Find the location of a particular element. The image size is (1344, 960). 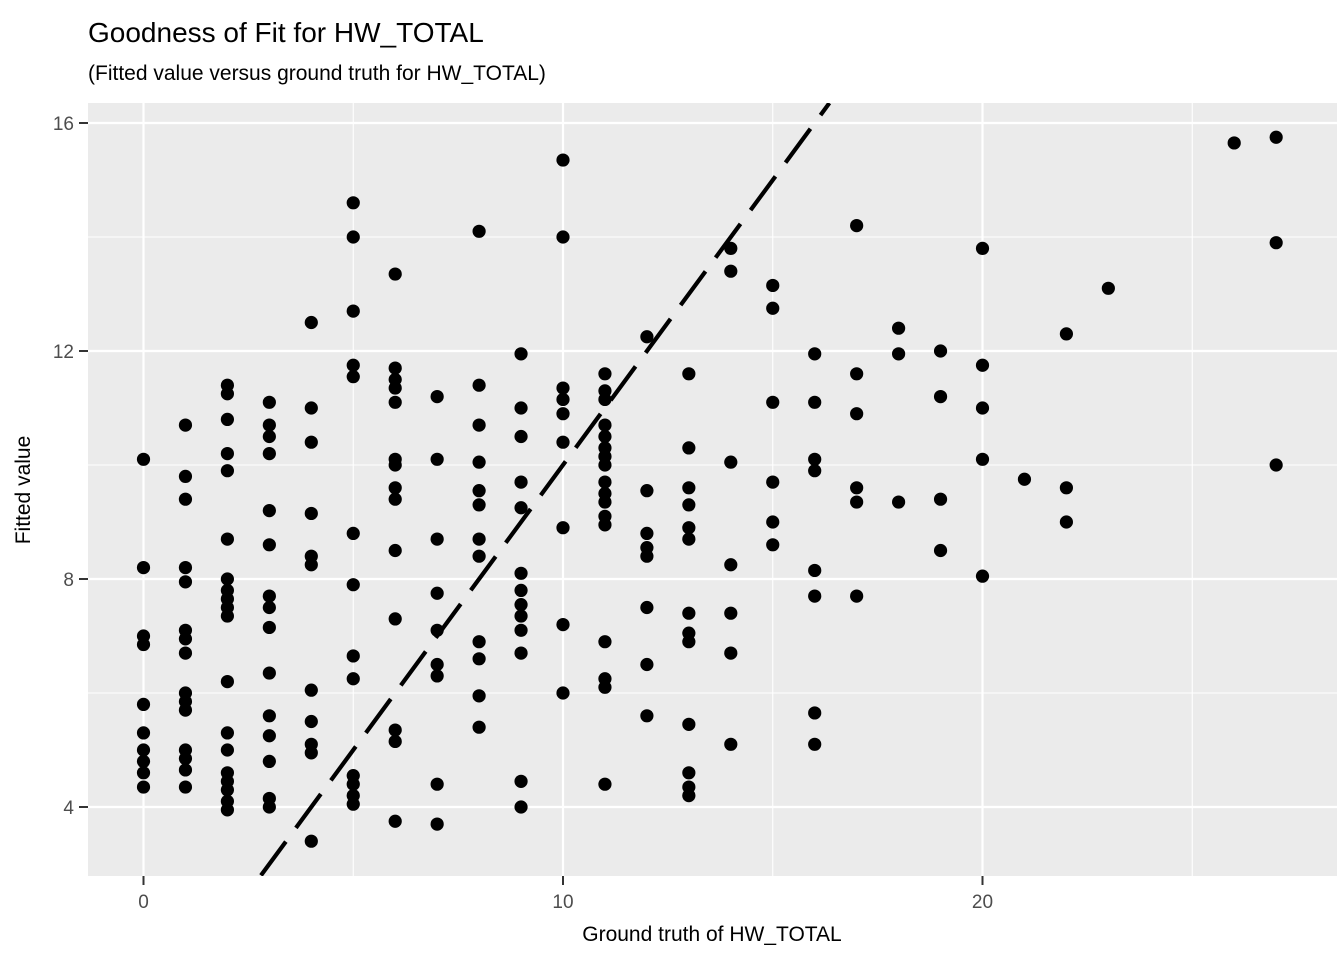

y-tick-label: 8 is located at coordinates (68, 580).